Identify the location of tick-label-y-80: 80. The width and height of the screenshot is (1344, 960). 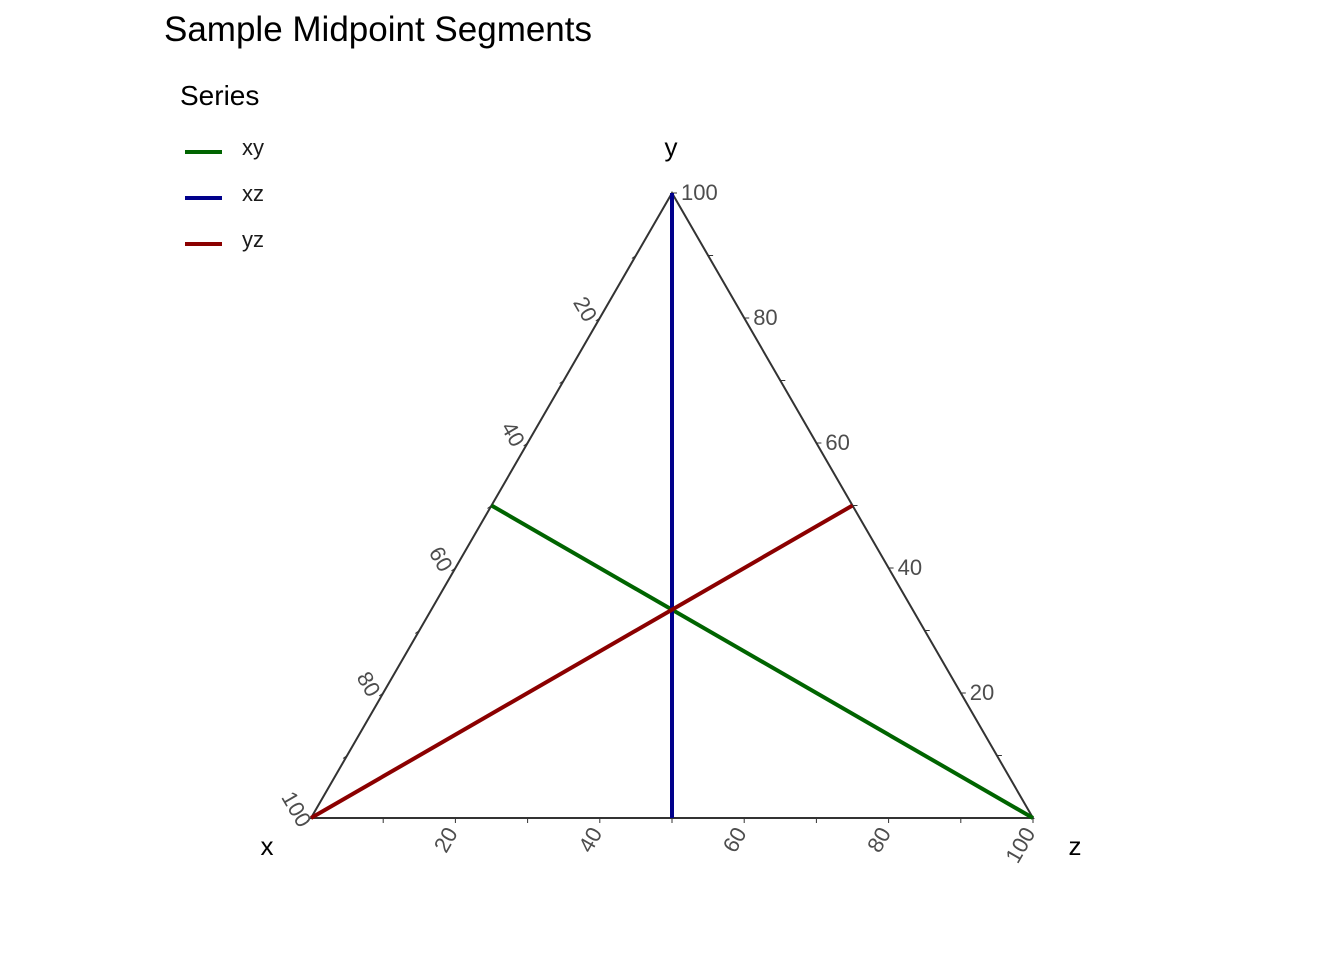
(765, 317).